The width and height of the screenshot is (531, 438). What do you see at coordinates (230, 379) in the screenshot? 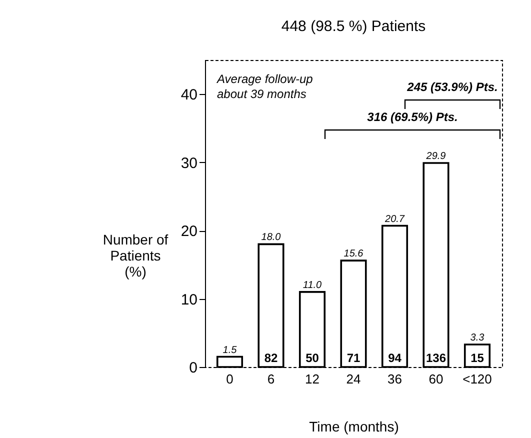
I see `x-tick-label: 0` at bounding box center [230, 379].